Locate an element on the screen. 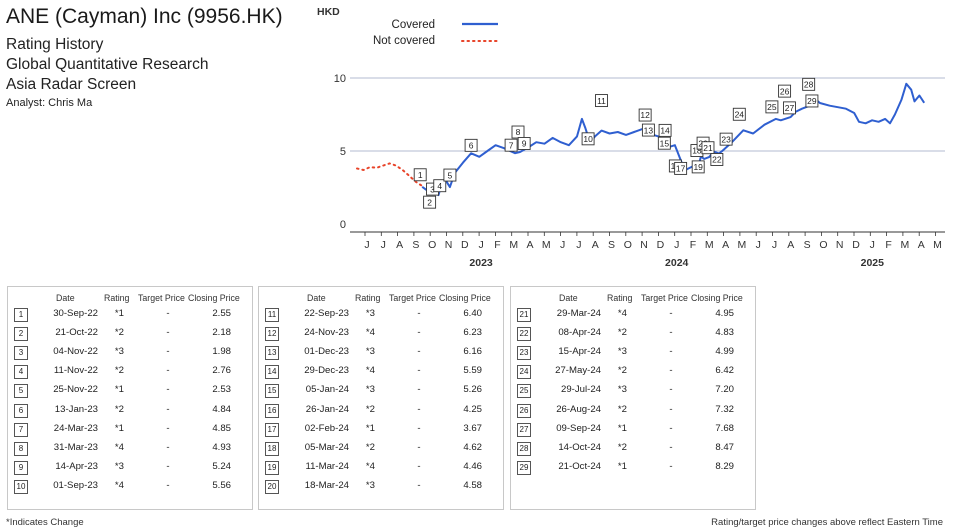  row-date: 15-Apr-24 is located at coordinates (579, 352).